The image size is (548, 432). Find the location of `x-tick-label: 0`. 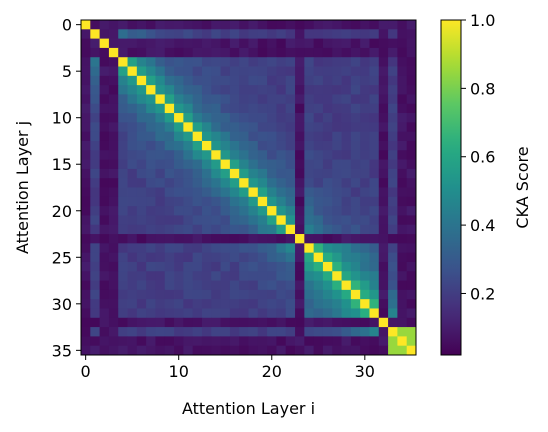

x-tick-label: 0 is located at coordinates (86, 371).